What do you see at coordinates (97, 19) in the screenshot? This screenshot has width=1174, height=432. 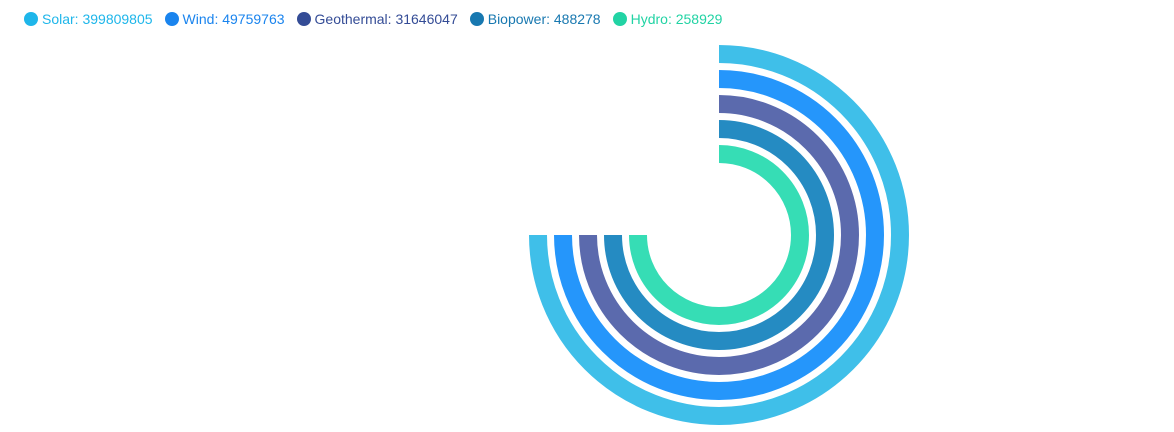 I see `legend-label-solar: Solar: 399809805` at bounding box center [97, 19].